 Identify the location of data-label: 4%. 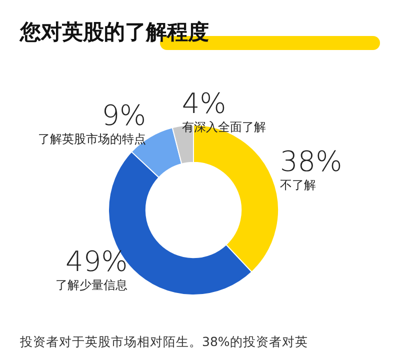
(204, 103).